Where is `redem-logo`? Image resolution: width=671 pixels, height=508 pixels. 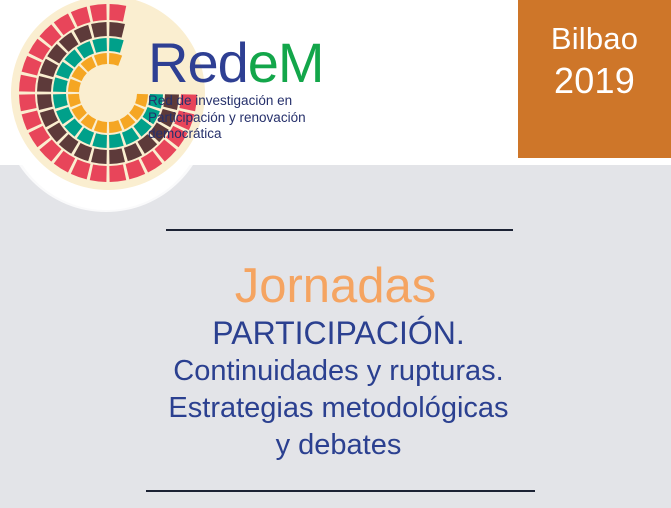 redem-logo is located at coordinates (108, 95).